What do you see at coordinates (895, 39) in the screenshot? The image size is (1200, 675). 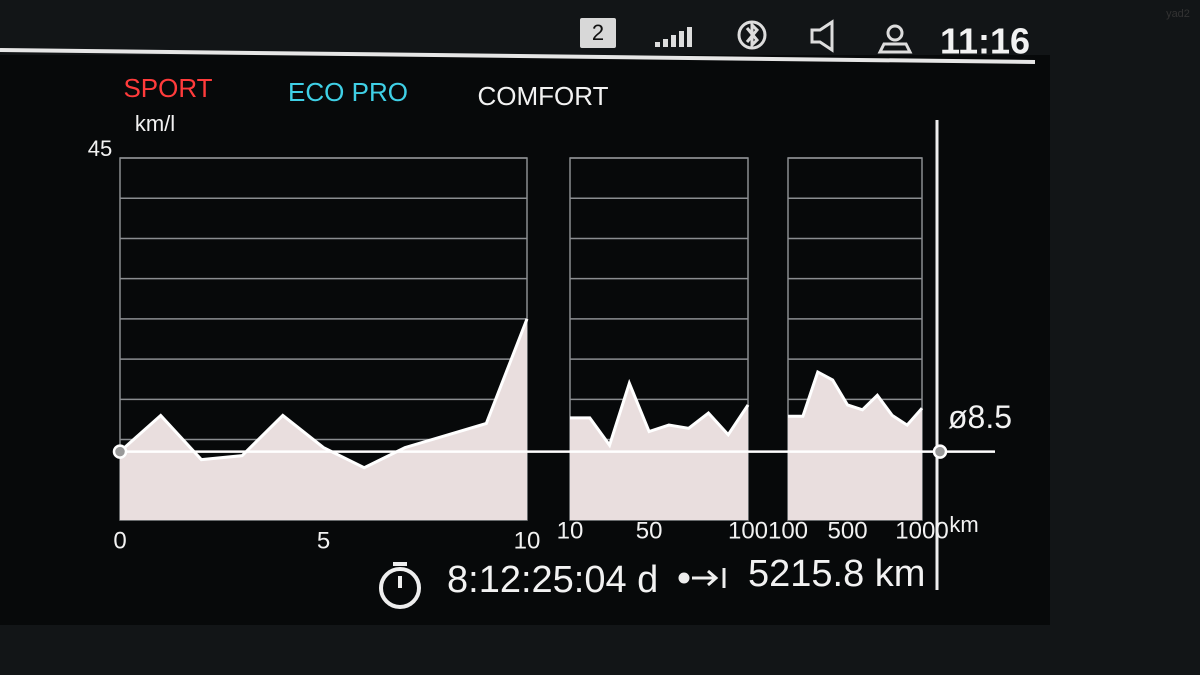 I see `profile-icon` at bounding box center [895, 39].